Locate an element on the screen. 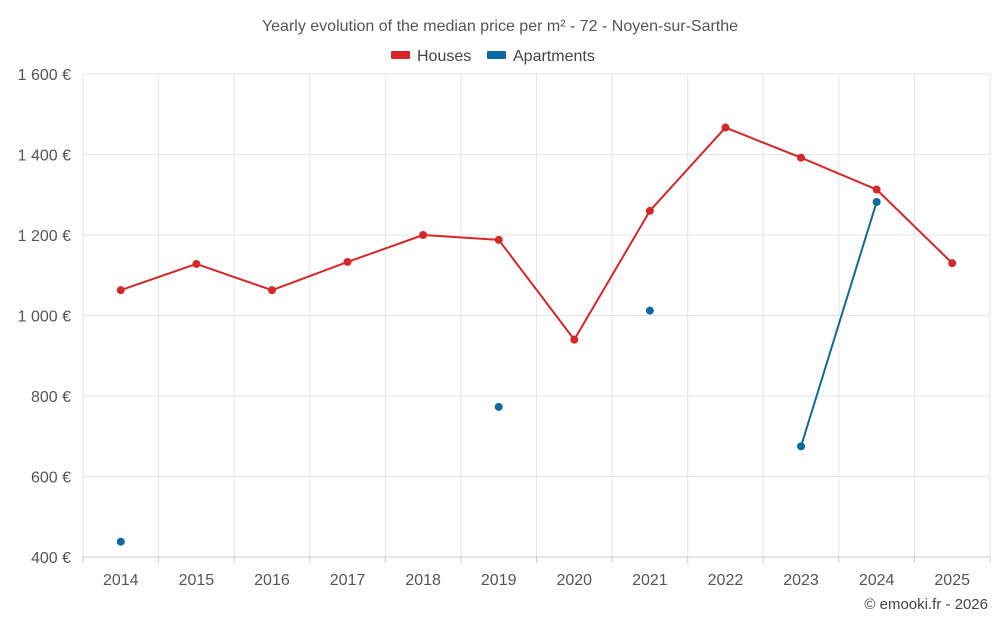  y-tick-label: 1 000 € is located at coordinates (44, 317).